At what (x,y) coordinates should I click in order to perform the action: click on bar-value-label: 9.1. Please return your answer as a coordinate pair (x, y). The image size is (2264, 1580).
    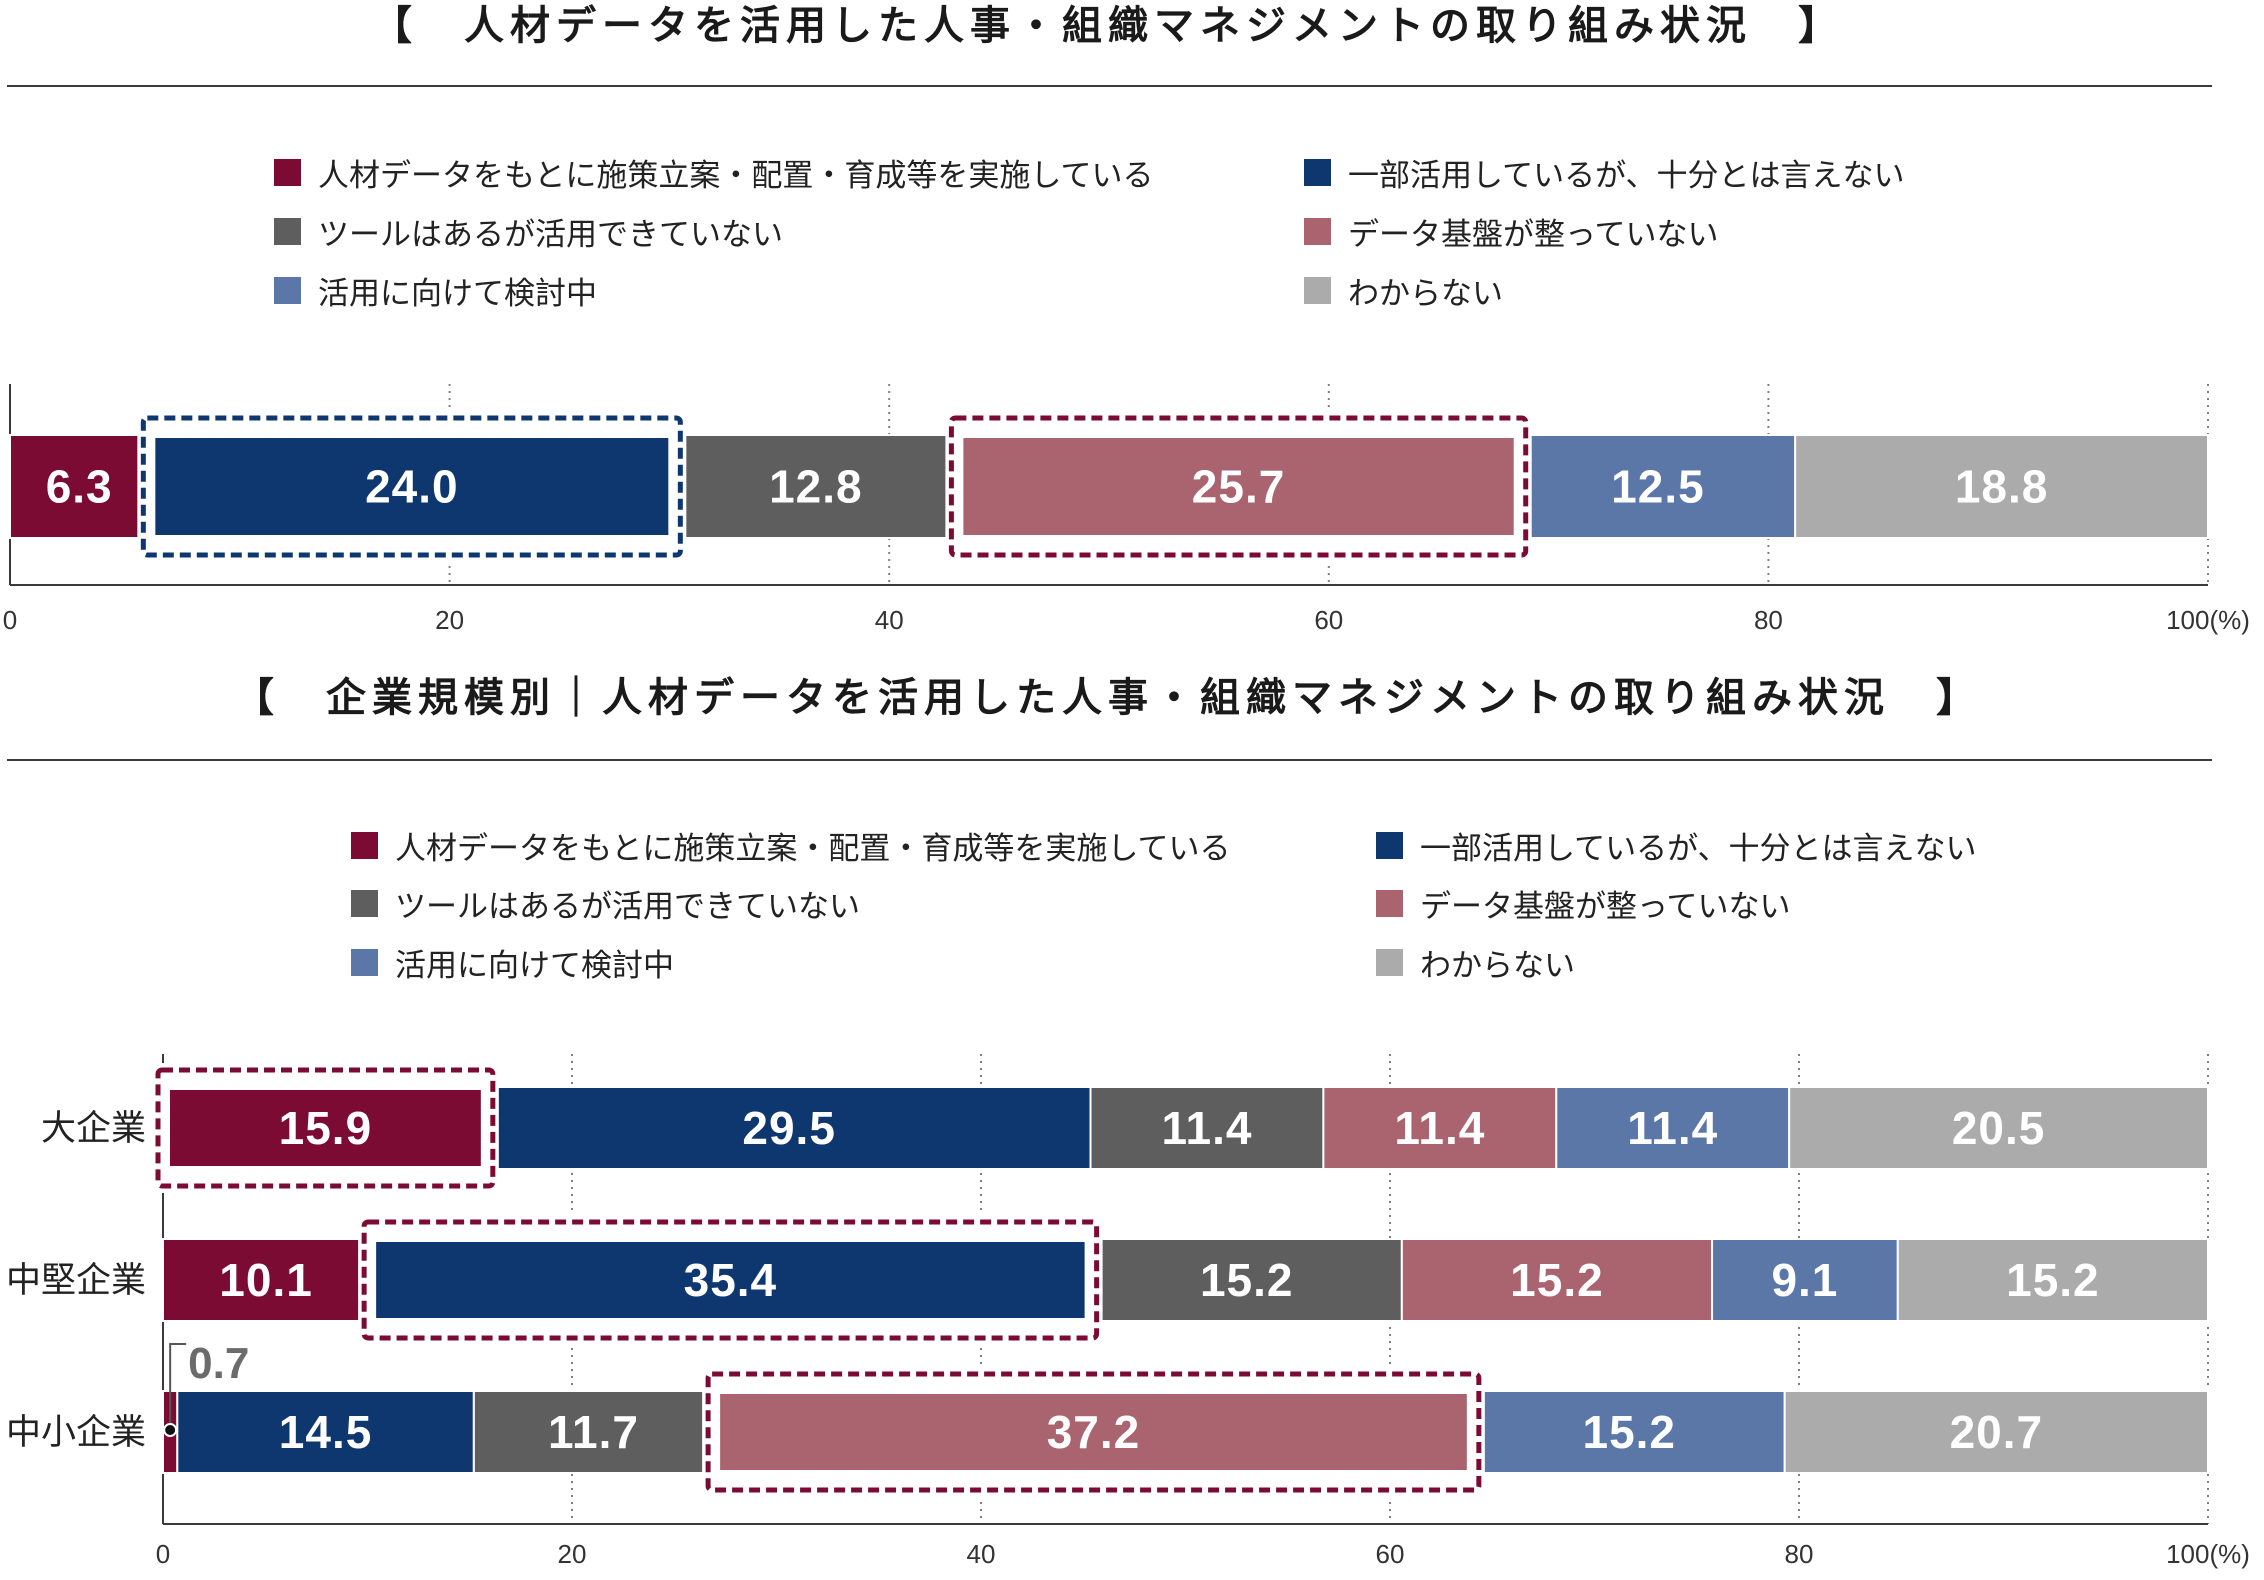
    Looking at the image, I should click on (1804, 1280).